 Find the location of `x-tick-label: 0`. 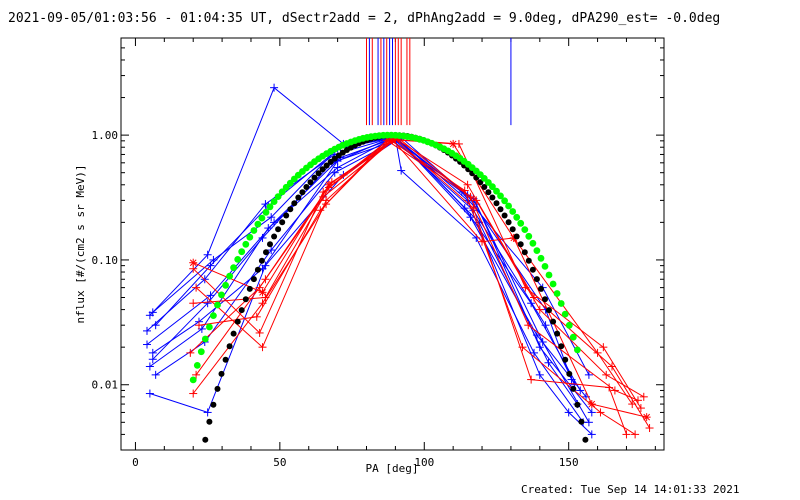

x-tick-label: 0 is located at coordinates (135, 462).